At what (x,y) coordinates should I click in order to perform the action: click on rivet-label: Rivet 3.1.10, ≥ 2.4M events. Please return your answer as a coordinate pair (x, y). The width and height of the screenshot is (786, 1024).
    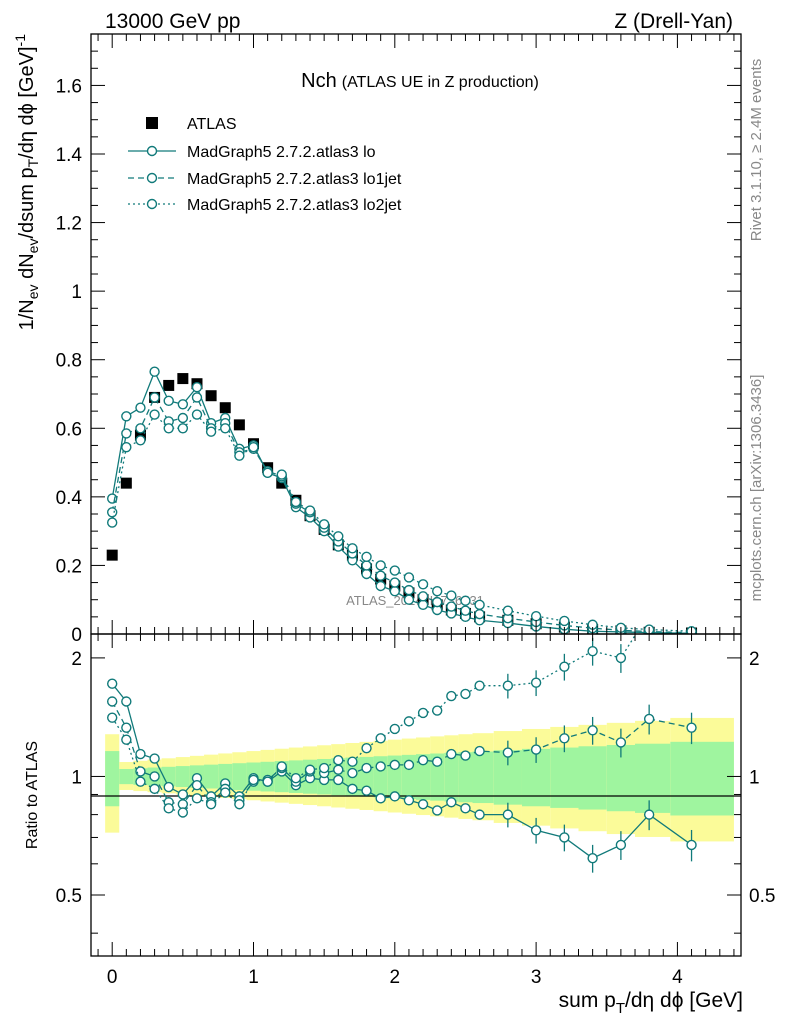
    Looking at the image, I should click on (756, 150).